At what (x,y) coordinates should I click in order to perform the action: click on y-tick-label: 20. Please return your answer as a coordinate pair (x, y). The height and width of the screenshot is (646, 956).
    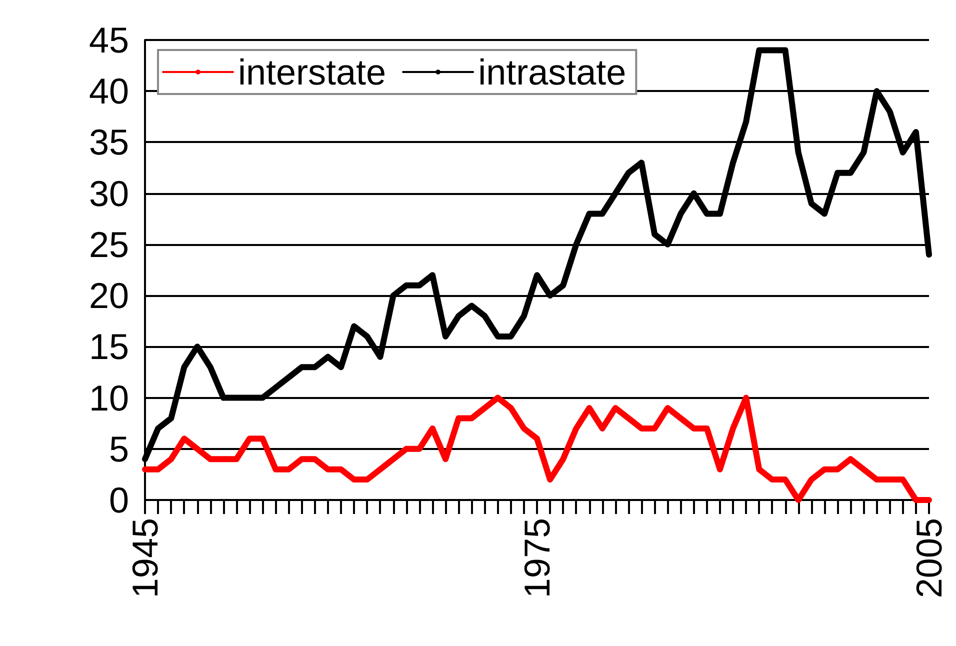
    Looking at the image, I should click on (108, 295).